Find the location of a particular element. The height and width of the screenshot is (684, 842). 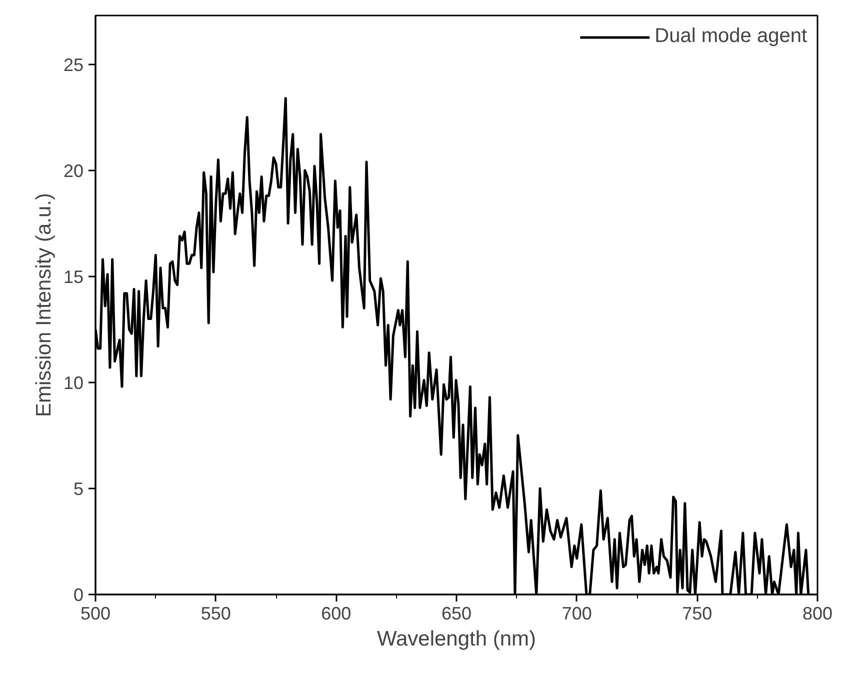

x-tick-label: 600 is located at coordinates (336, 614).